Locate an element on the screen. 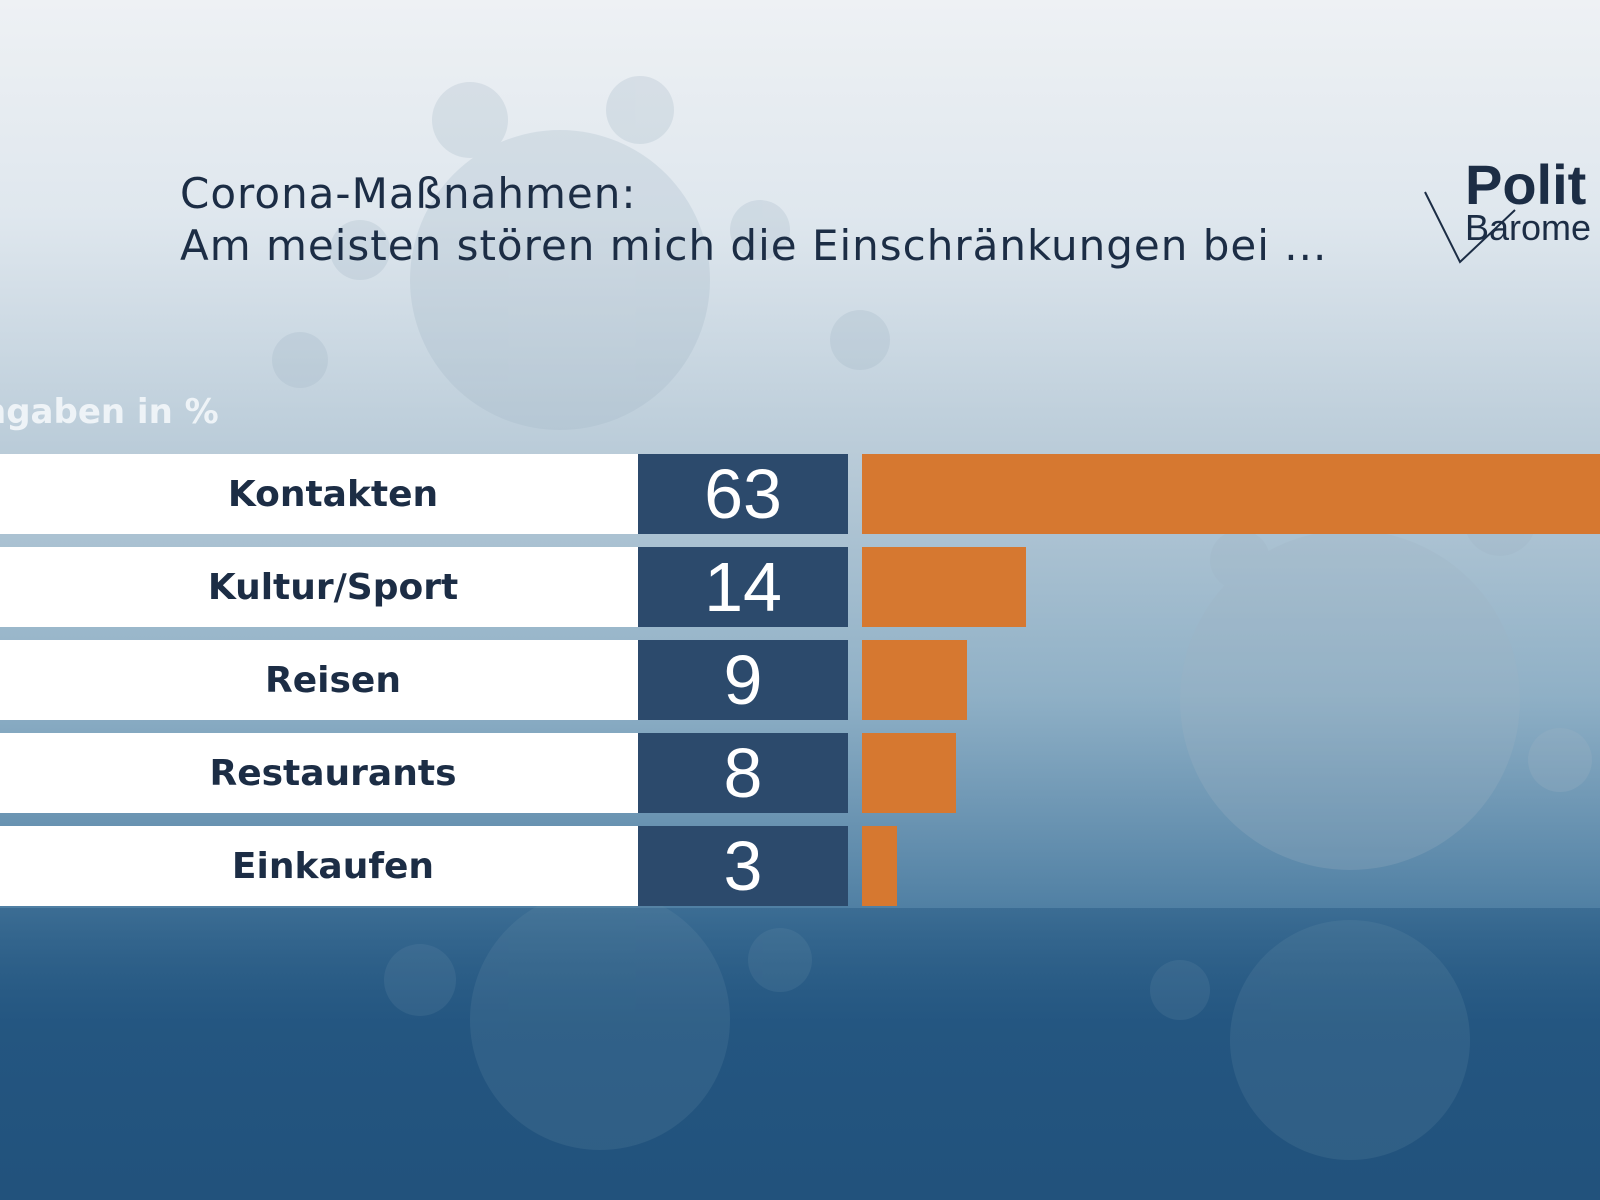  category-label: Kultur/Sport is located at coordinates (333, 587).